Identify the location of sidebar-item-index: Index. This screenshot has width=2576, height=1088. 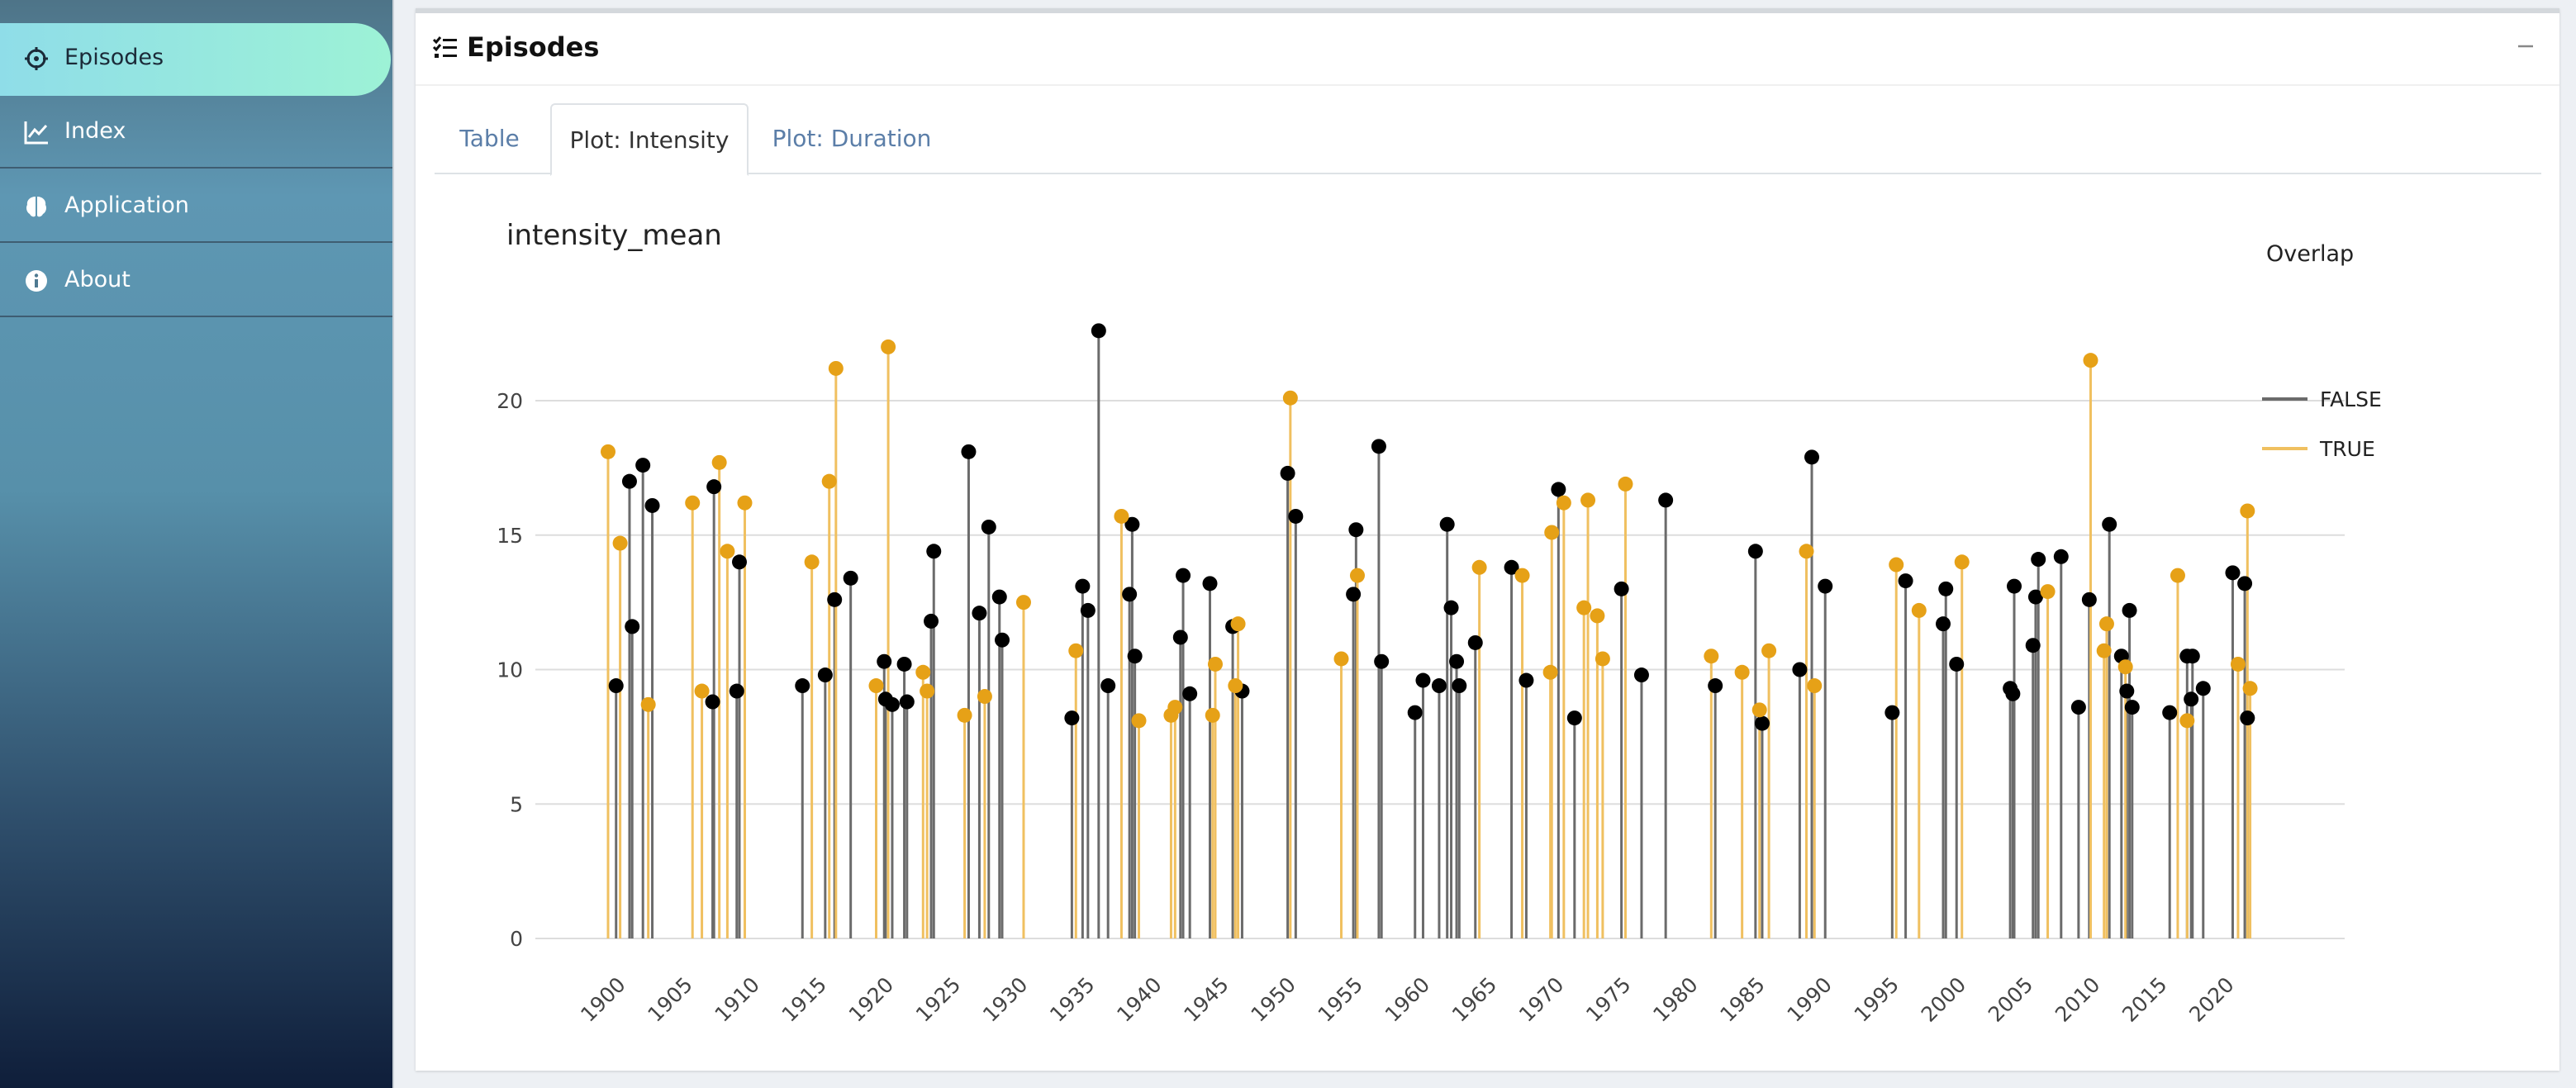
(196, 132).